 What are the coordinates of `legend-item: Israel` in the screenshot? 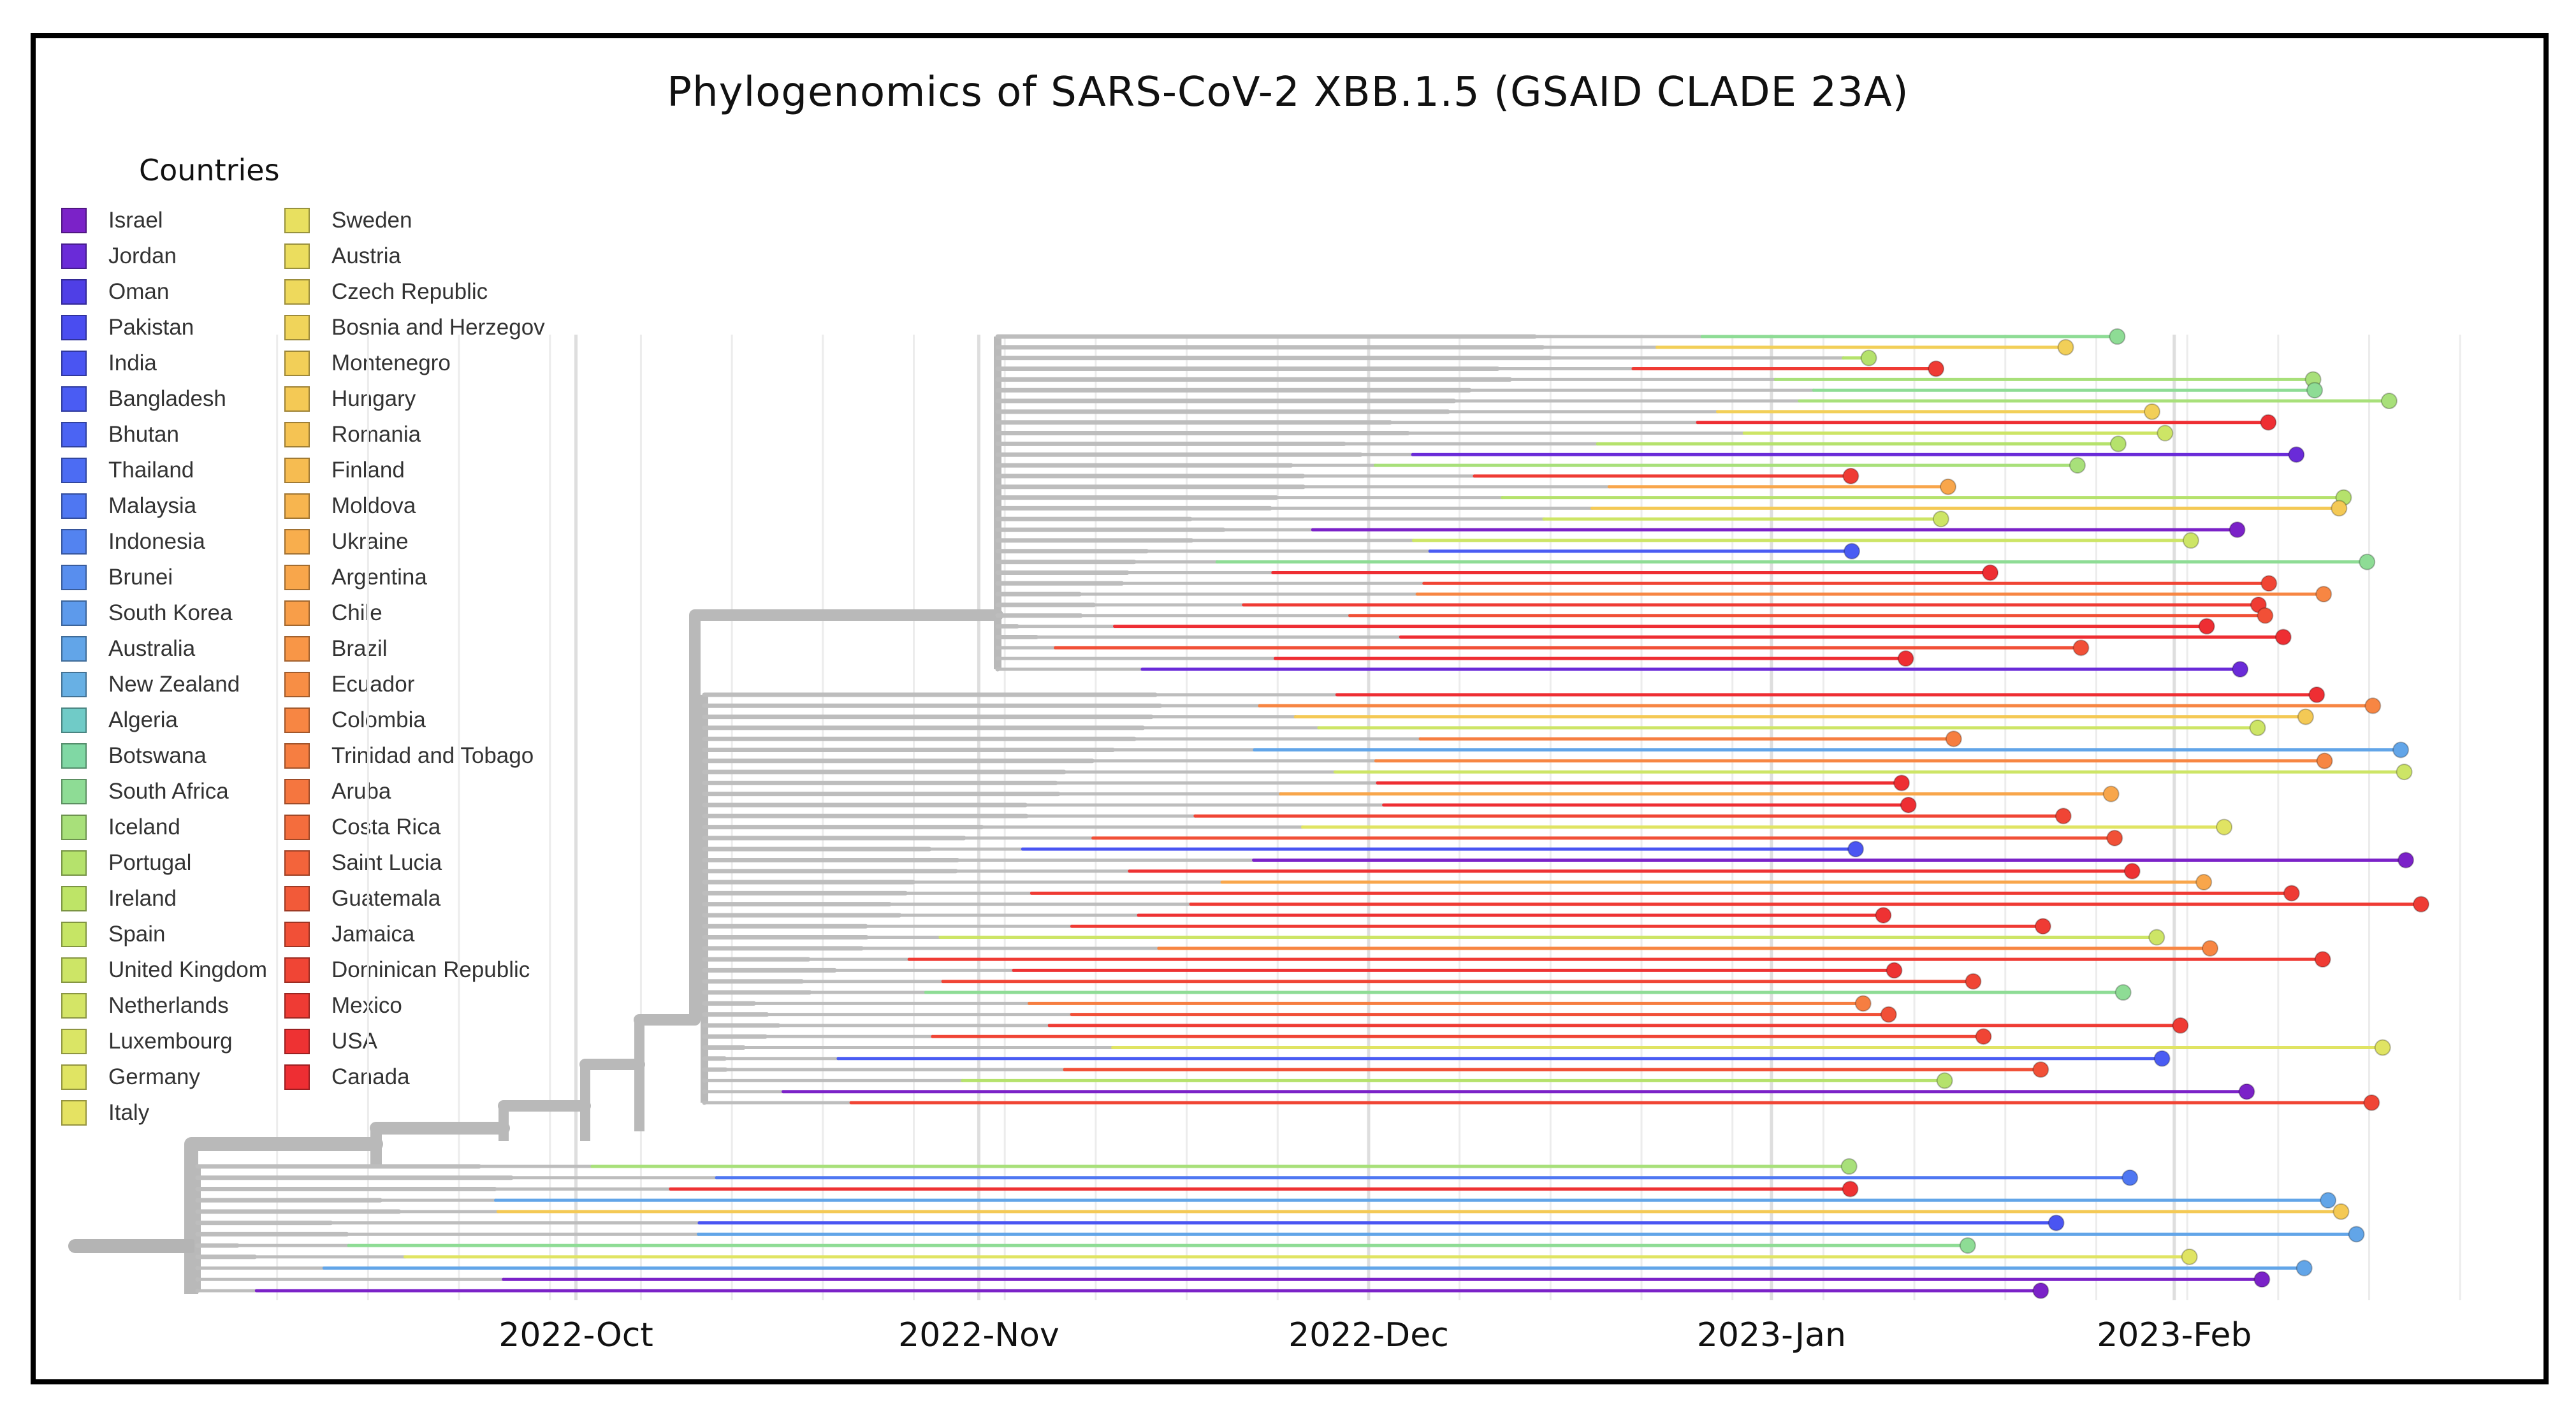 It's located at (164, 220).